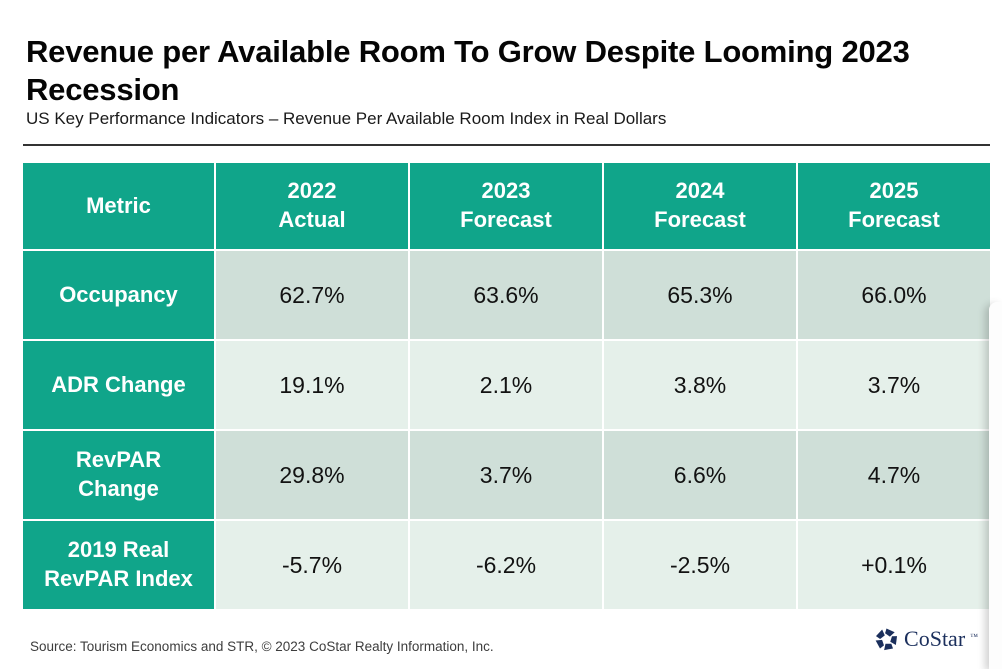 Image resolution: width=1002 pixels, height=669 pixels. I want to click on table-cell-index-2023: -6.2%, so click(506, 565).